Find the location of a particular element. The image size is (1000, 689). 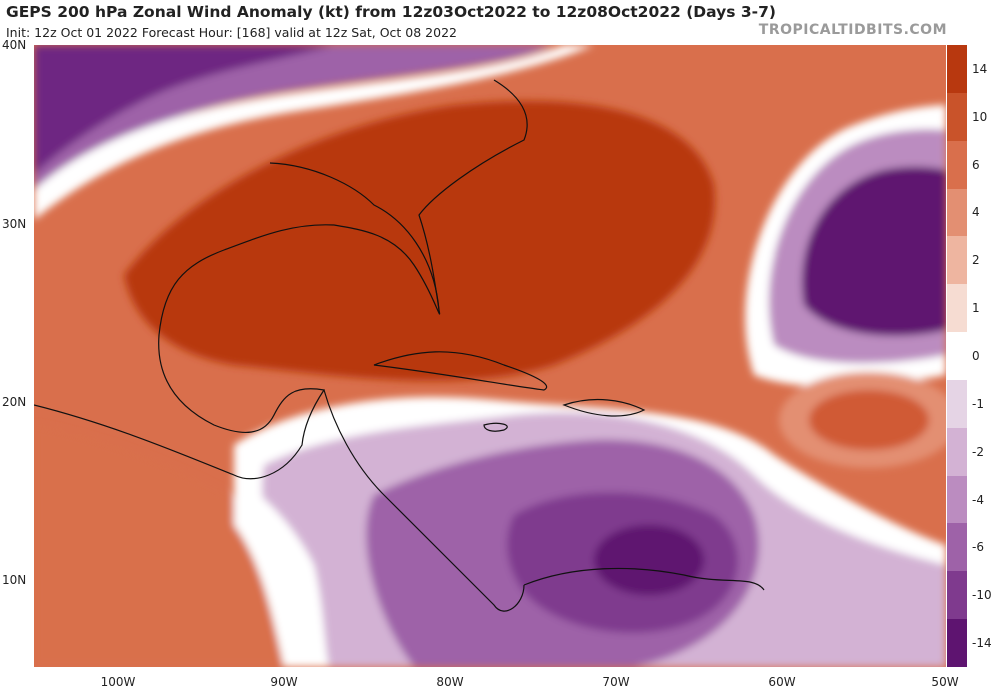

colorbar-label: 2 is located at coordinates (976, 260).